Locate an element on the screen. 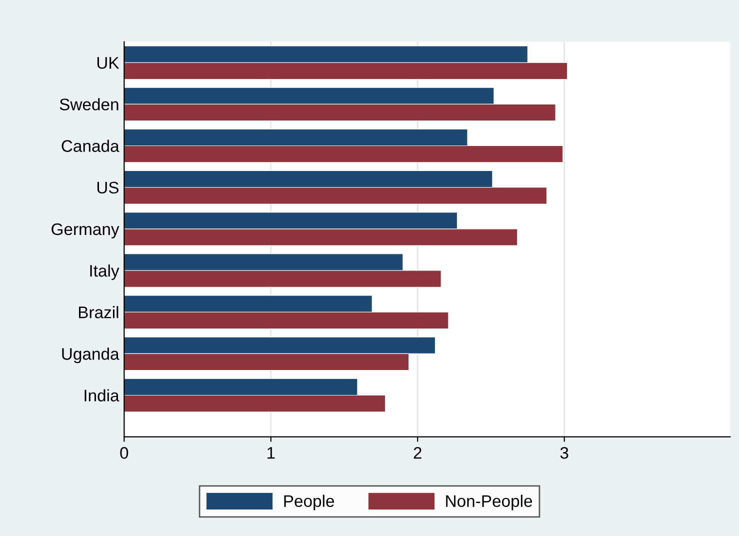 The width and height of the screenshot is (739, 536). y-tick-label: Canada is located at coordinates (91, 146).